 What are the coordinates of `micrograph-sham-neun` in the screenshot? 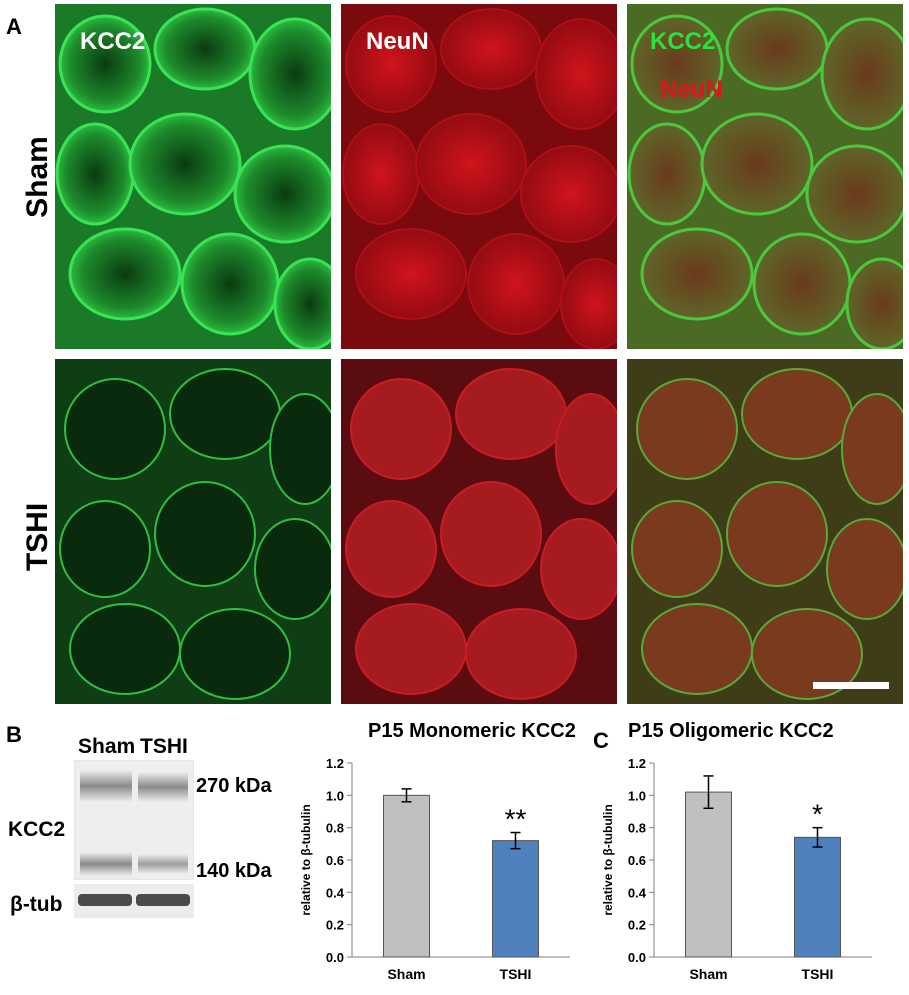 It's located at (479, 176).